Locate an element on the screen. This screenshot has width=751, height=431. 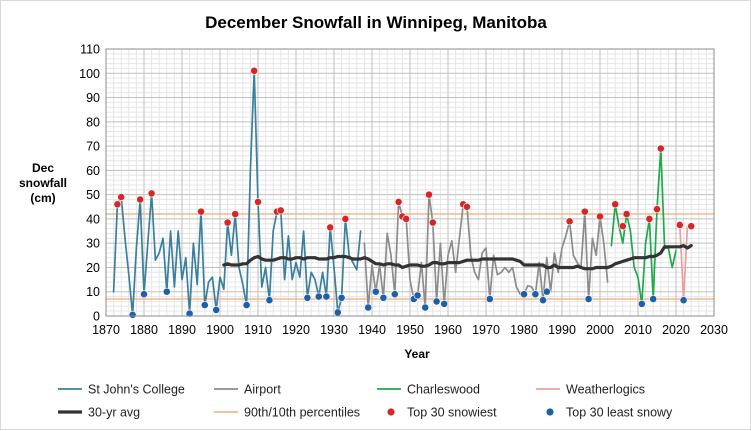
y-tick-label: 0 is located at coordinates (96, 317).